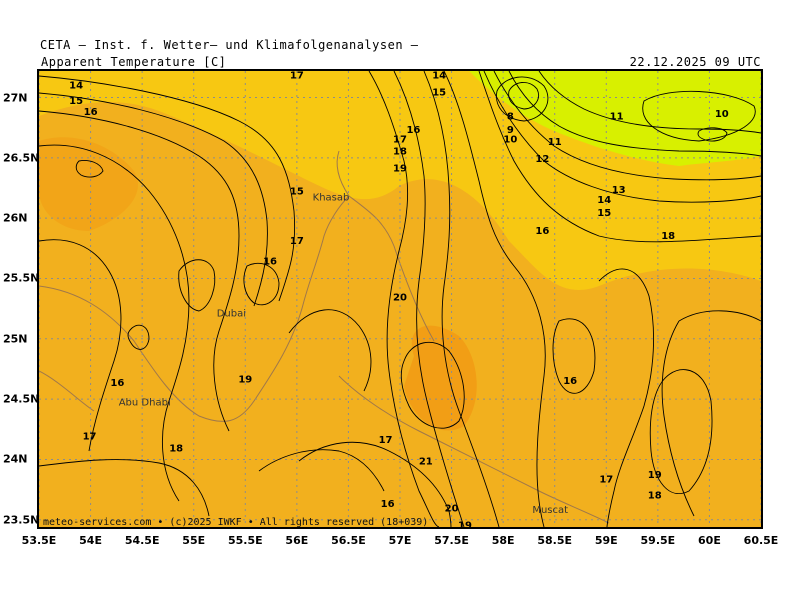 The image size is (800, 600). What do you see at coordinates (134, 62) in the screenshot?
I see `parameter-title: Apparent Temperature [C]` at bounding box center [134, 62].